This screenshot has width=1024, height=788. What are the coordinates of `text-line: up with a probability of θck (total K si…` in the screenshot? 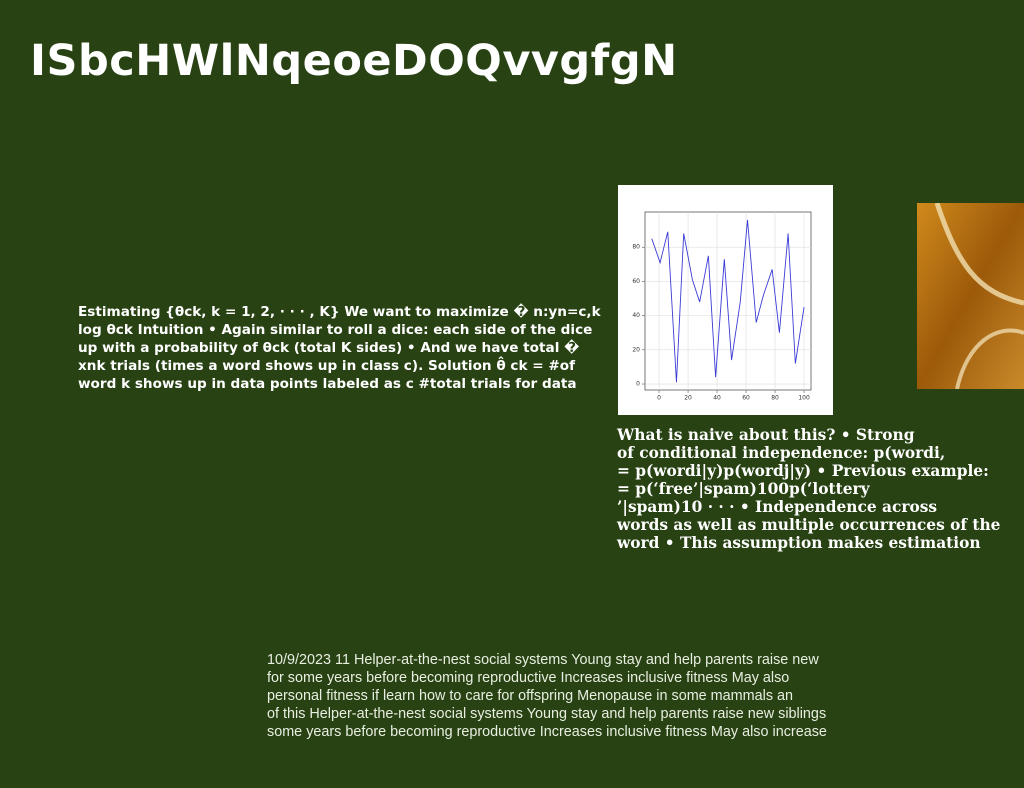 It's located at (329, 348).